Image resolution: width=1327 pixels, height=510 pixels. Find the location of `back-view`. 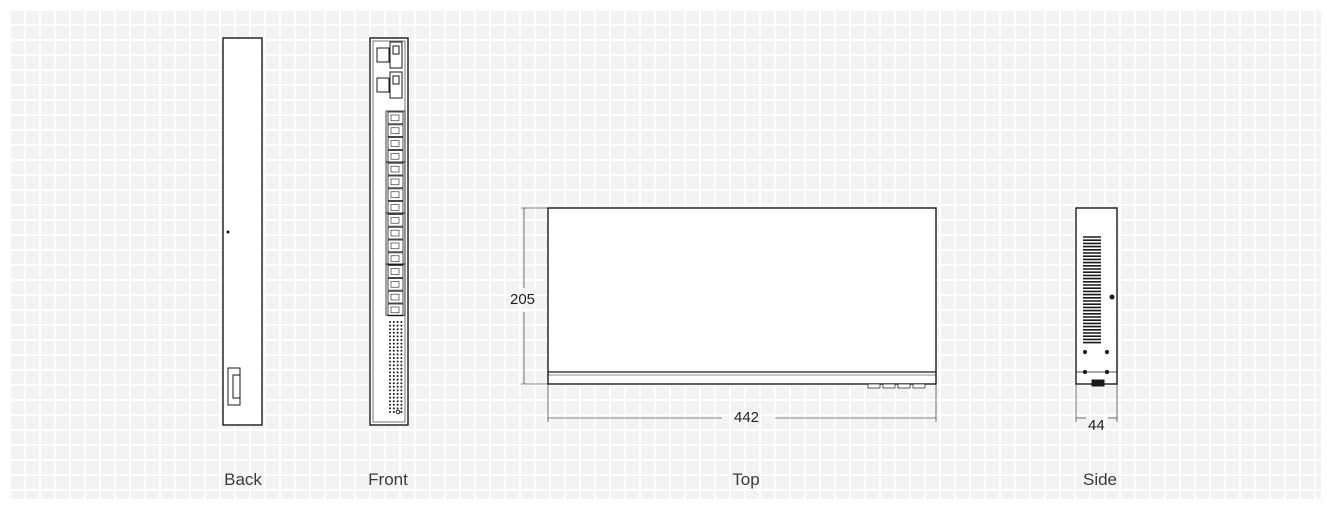

back-view is located at coordinates (242, 231).